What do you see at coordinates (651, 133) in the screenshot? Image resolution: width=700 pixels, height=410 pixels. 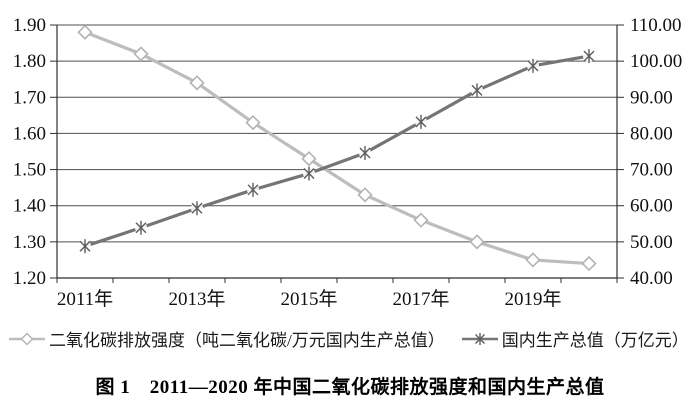 I see `svg-text: 80.00` at bounding box center [651, 133].